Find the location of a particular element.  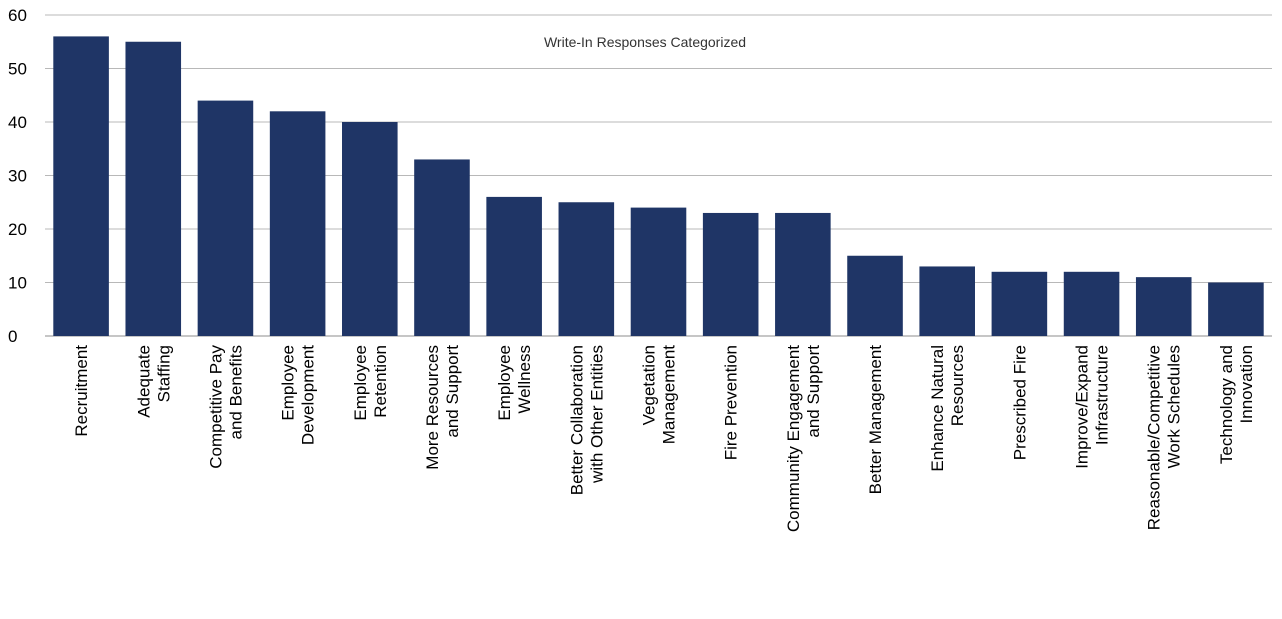

chart-title: Write-In Responses Categorized is located at coordinates (645, 42).